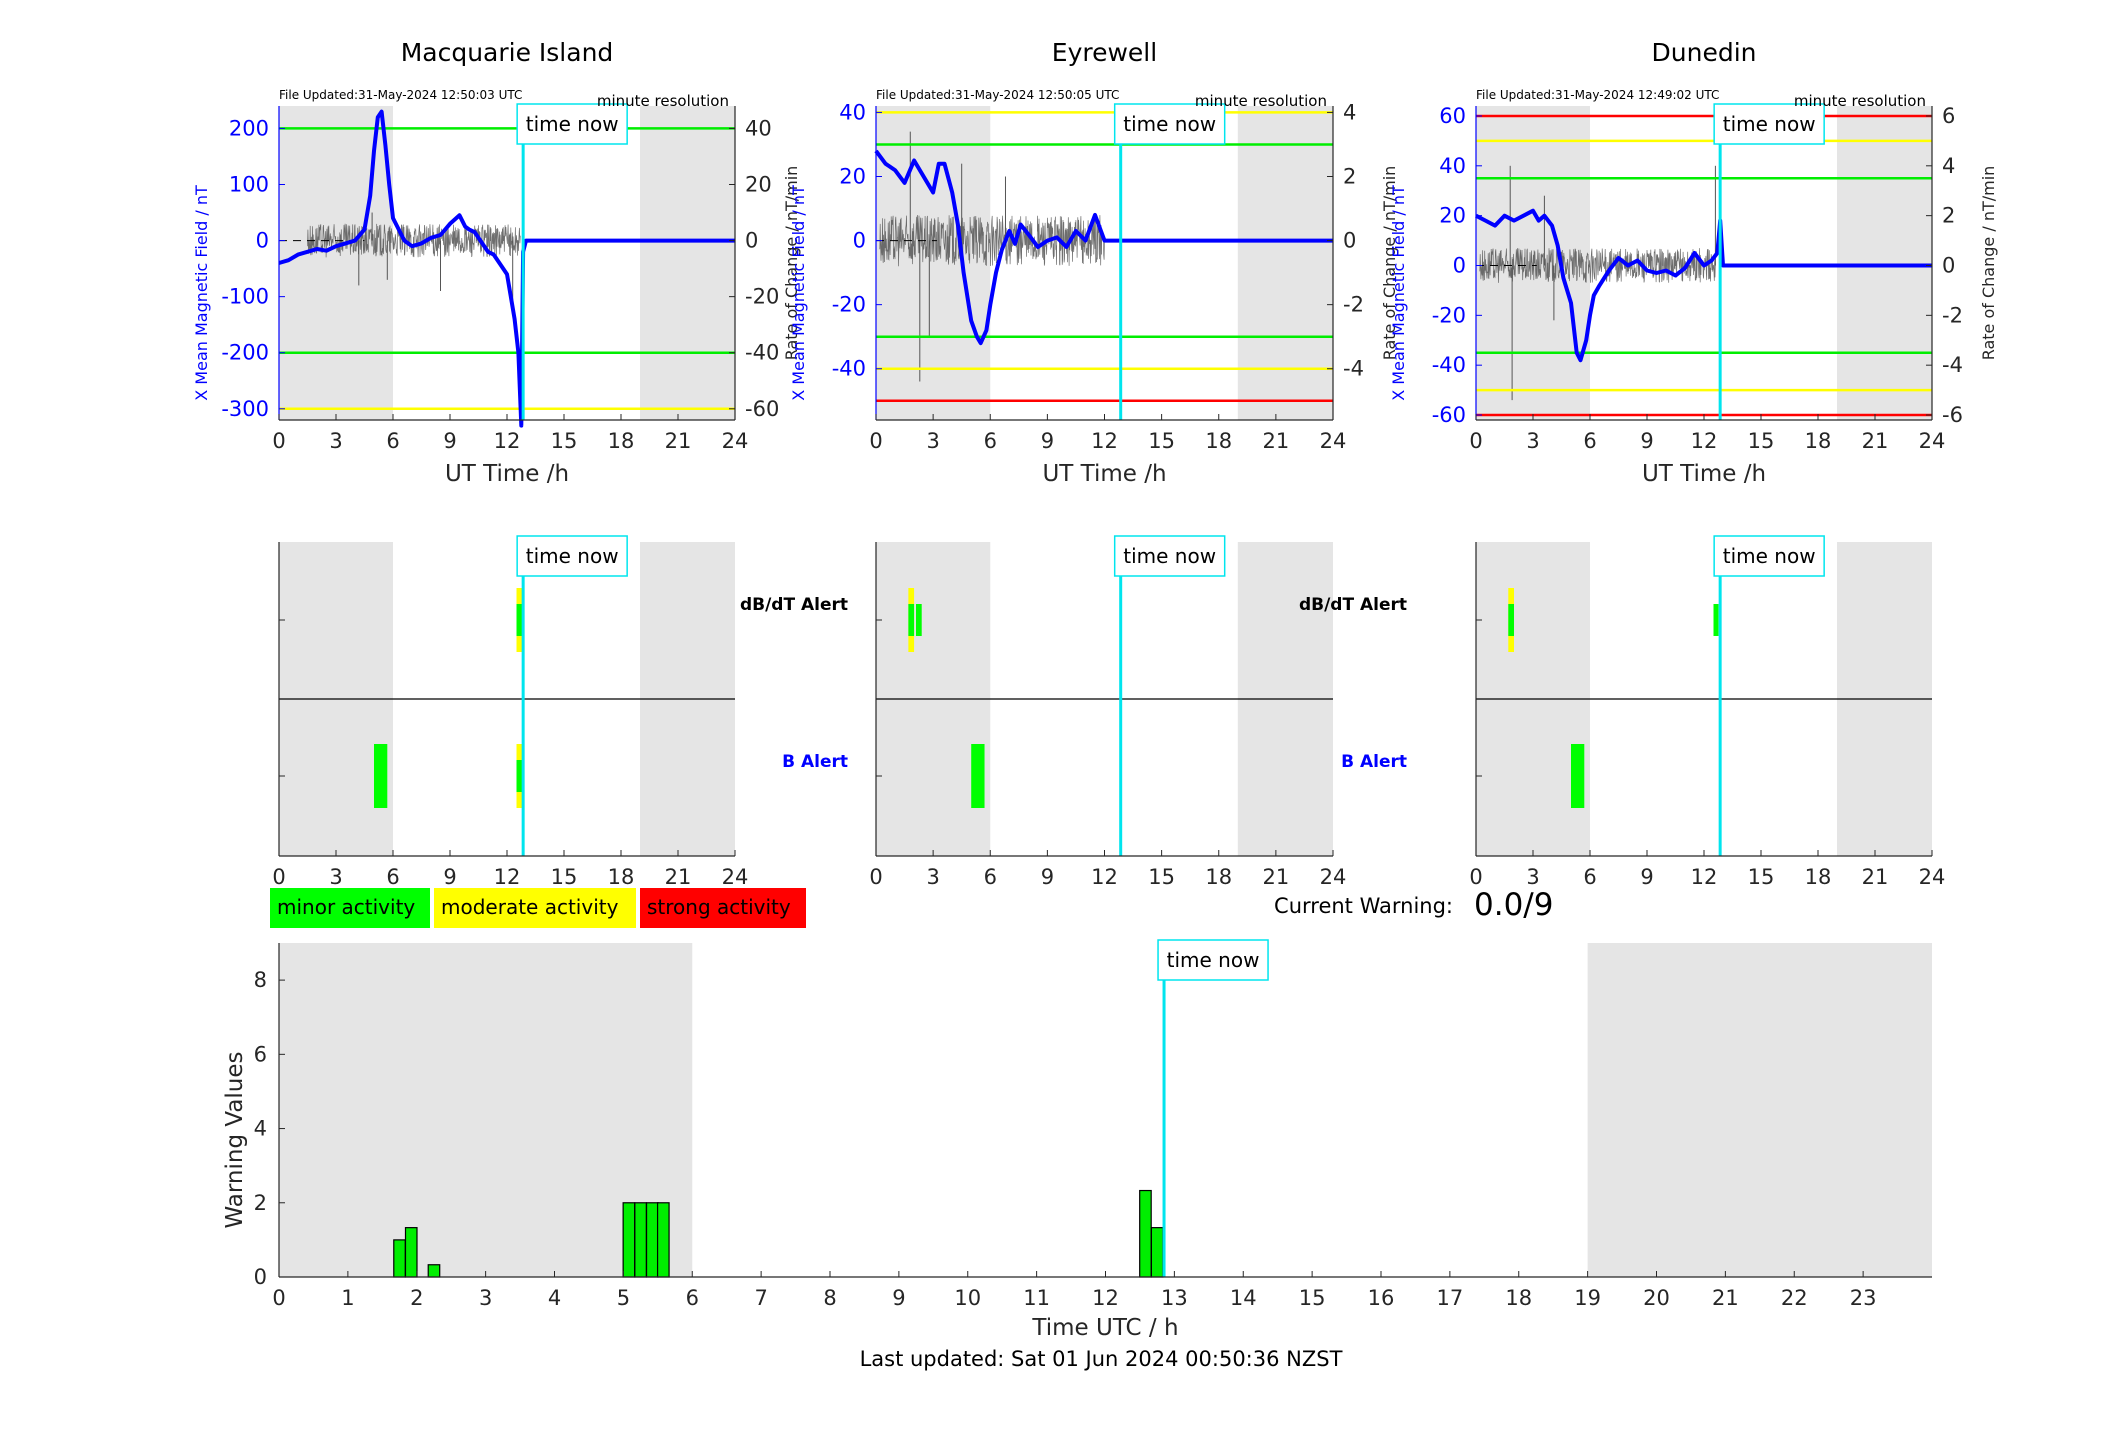 This screenshot has width=2117, height=1437. What do you see at coordinates (1452, 116) in the screenshot?
I see `left-tick-label: 60` at bounding box center [1452, 116].